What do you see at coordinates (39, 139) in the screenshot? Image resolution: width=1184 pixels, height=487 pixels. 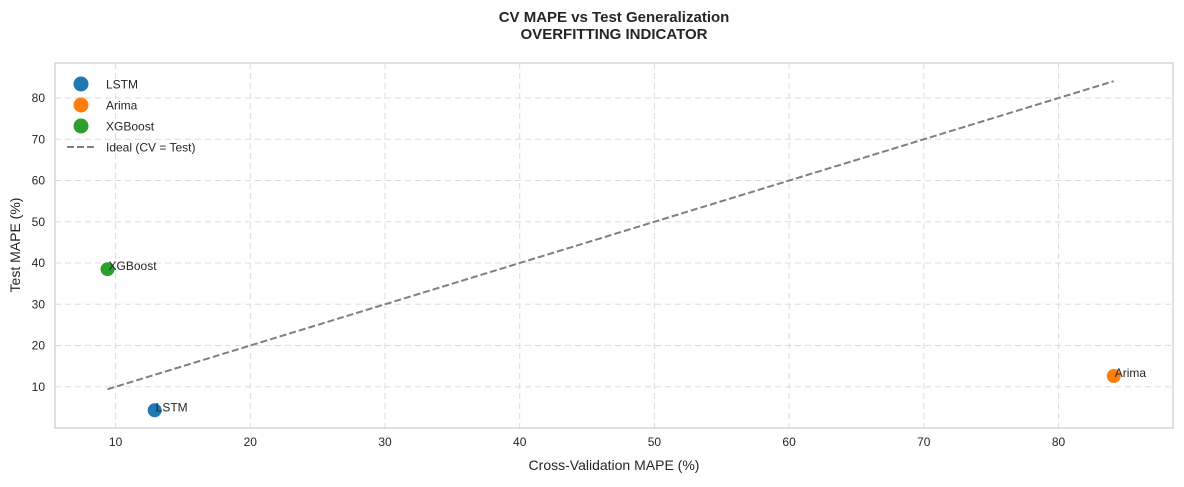 I see `y-tick-label: 70` at bounding box center [39, 139].